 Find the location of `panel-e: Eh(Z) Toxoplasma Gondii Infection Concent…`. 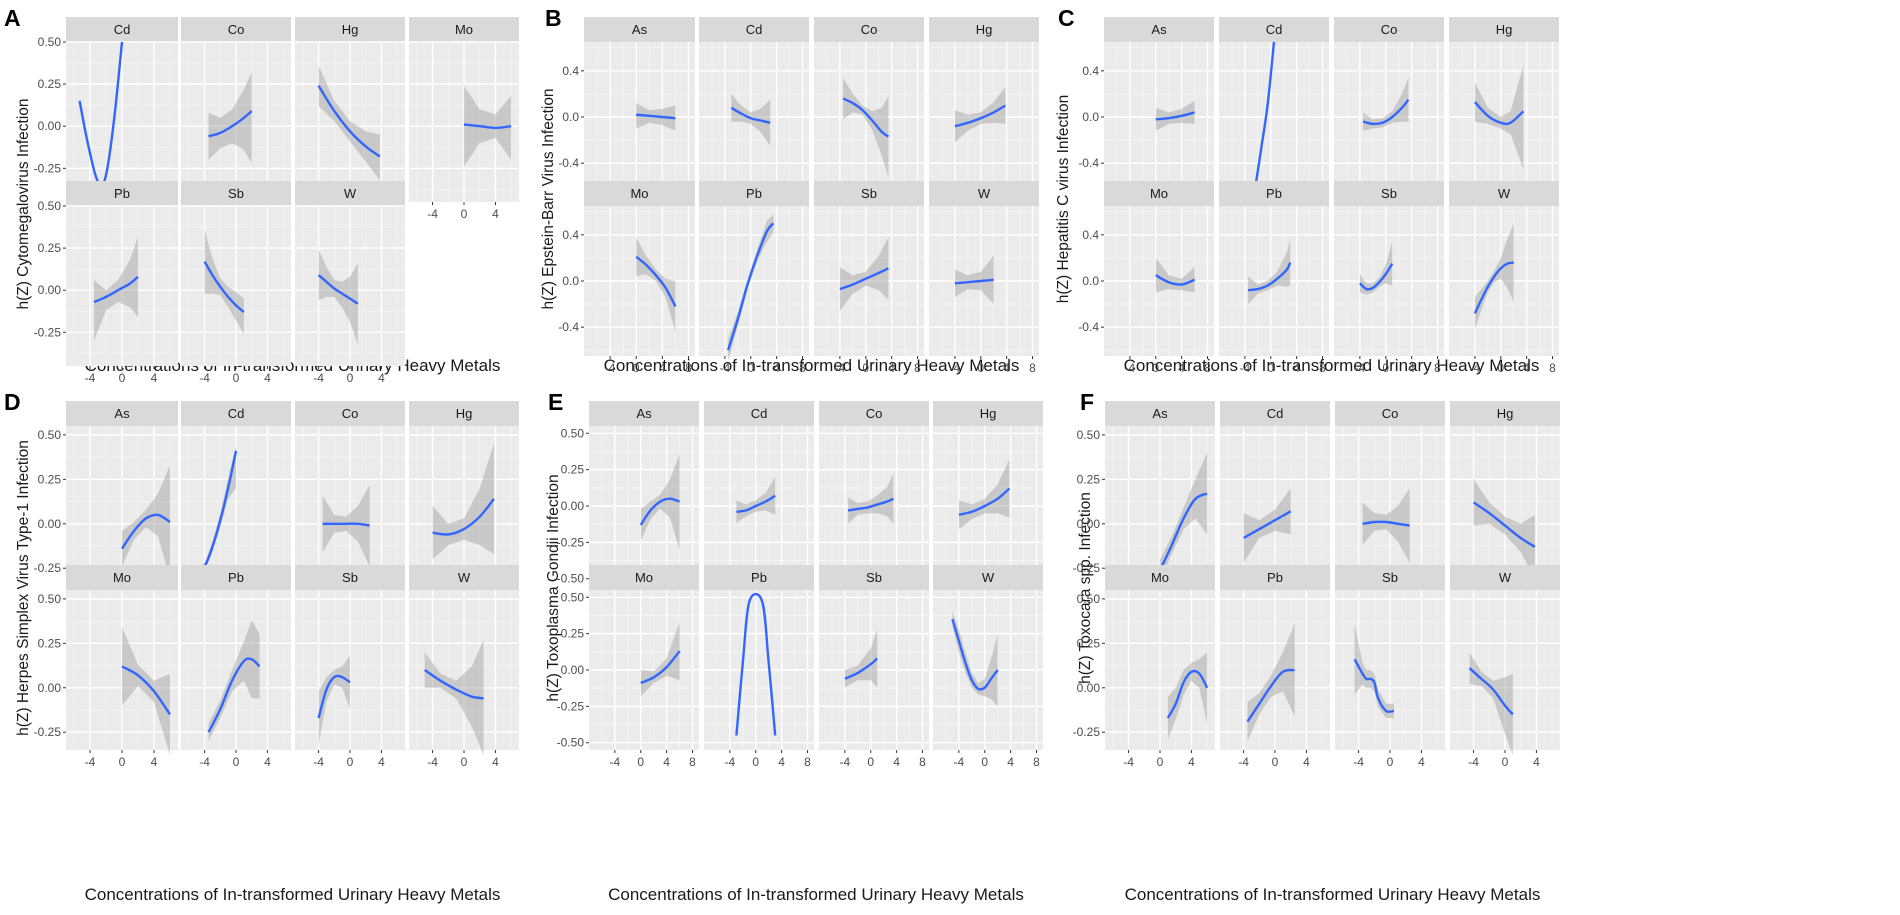

panel-e: Eh(Z) Toxoplasma Gondii Infection Concent… is located at coordinates (794, 646).